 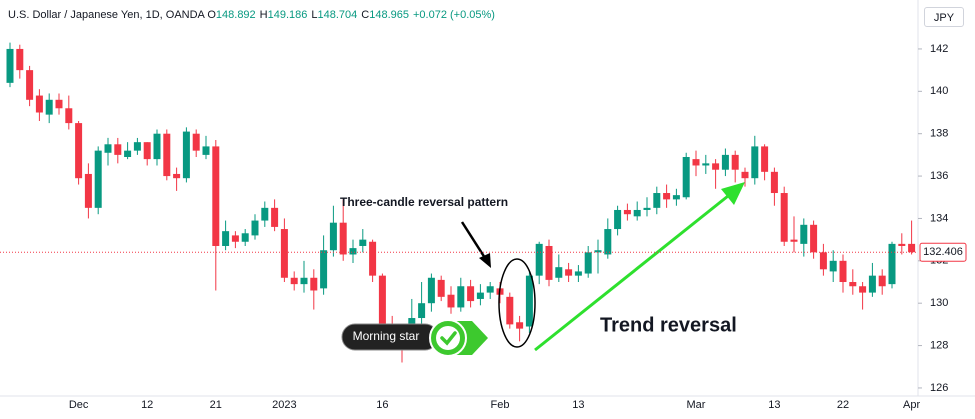 I want to click on x-tick-label: 21, so click(x=216, y=405).